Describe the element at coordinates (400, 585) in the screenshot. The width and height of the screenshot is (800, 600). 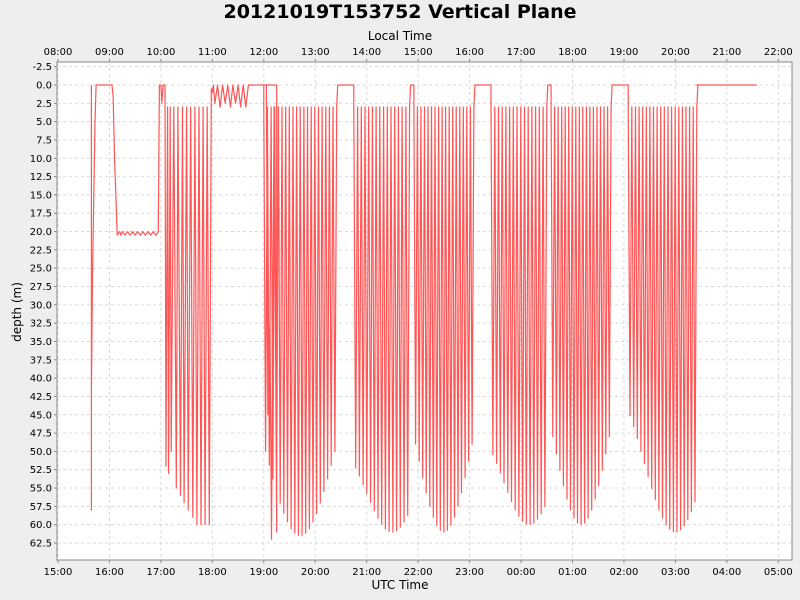
I see `bottom-axis-title: UTC Time` at that location.